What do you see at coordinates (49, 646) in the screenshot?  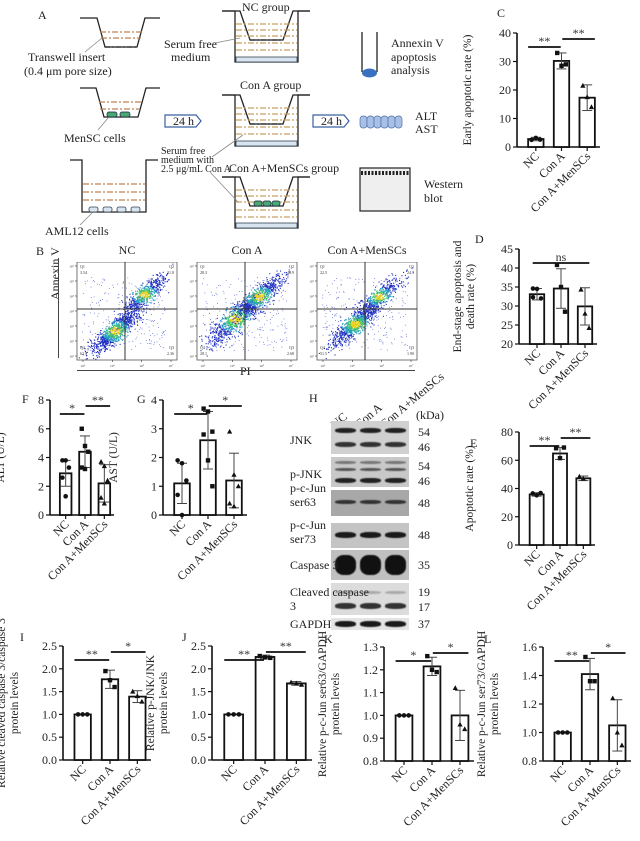 I see `y-tick-label: 2.5` at bounding box center [49, 646].